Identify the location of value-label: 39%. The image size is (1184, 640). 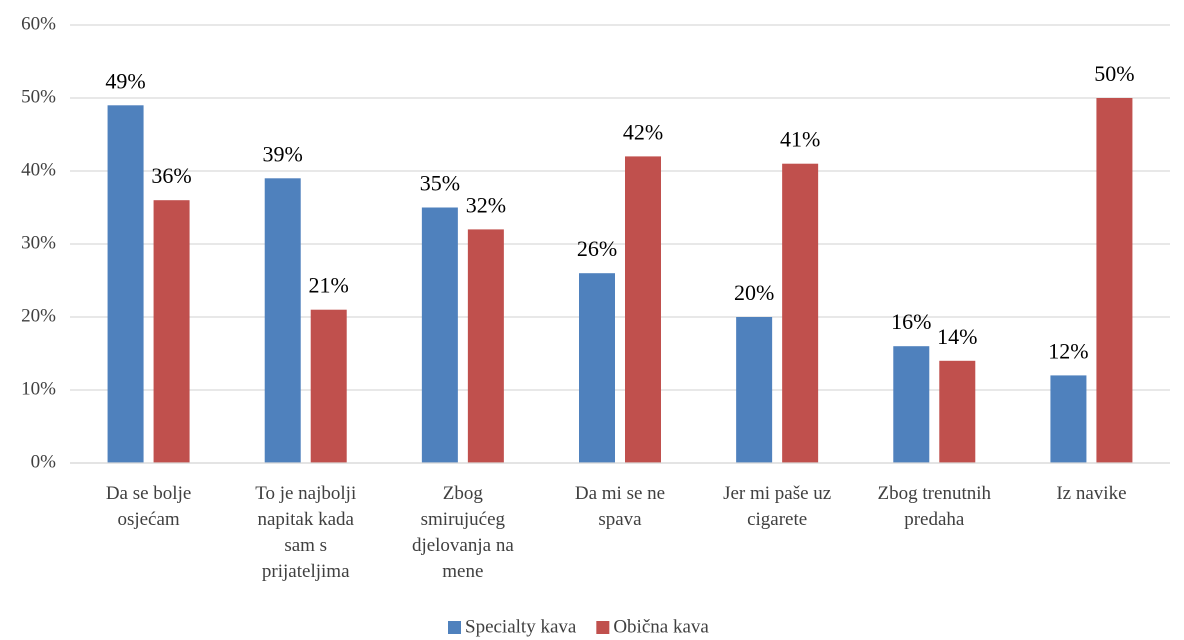
(283, 153).